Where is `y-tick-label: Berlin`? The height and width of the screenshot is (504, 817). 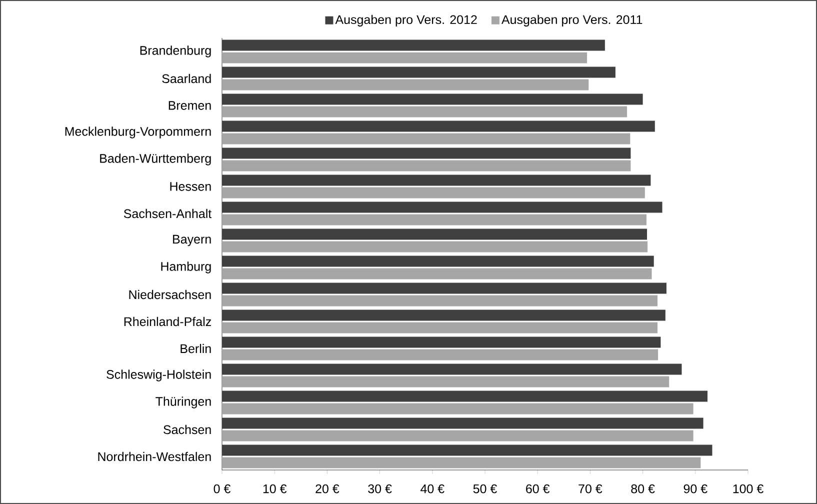
y-tick-label: Berlin is located at coordinates (195, 349).